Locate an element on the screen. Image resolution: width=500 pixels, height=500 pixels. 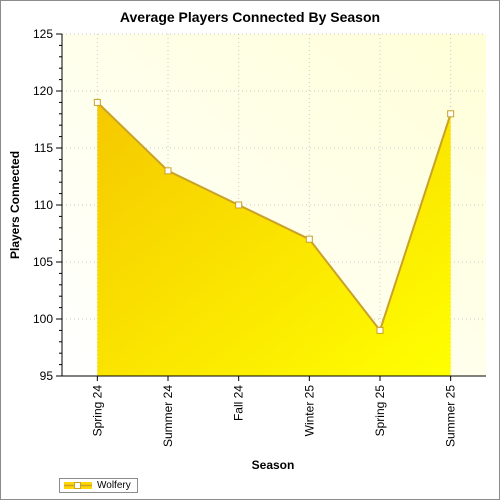
y-tick-label-125: 125 is located at coordinates (43, 34).